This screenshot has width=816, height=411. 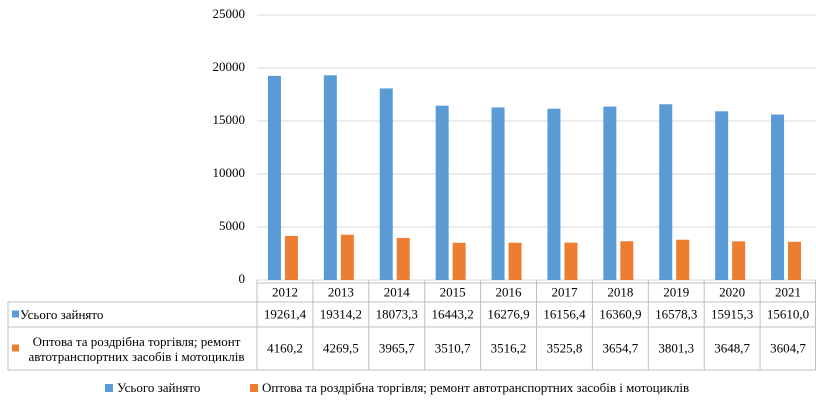 What do you see at coordinates (453, 347) in the screenshot?
I see `table-value: 3510,7` at bounding box center [453, 347].